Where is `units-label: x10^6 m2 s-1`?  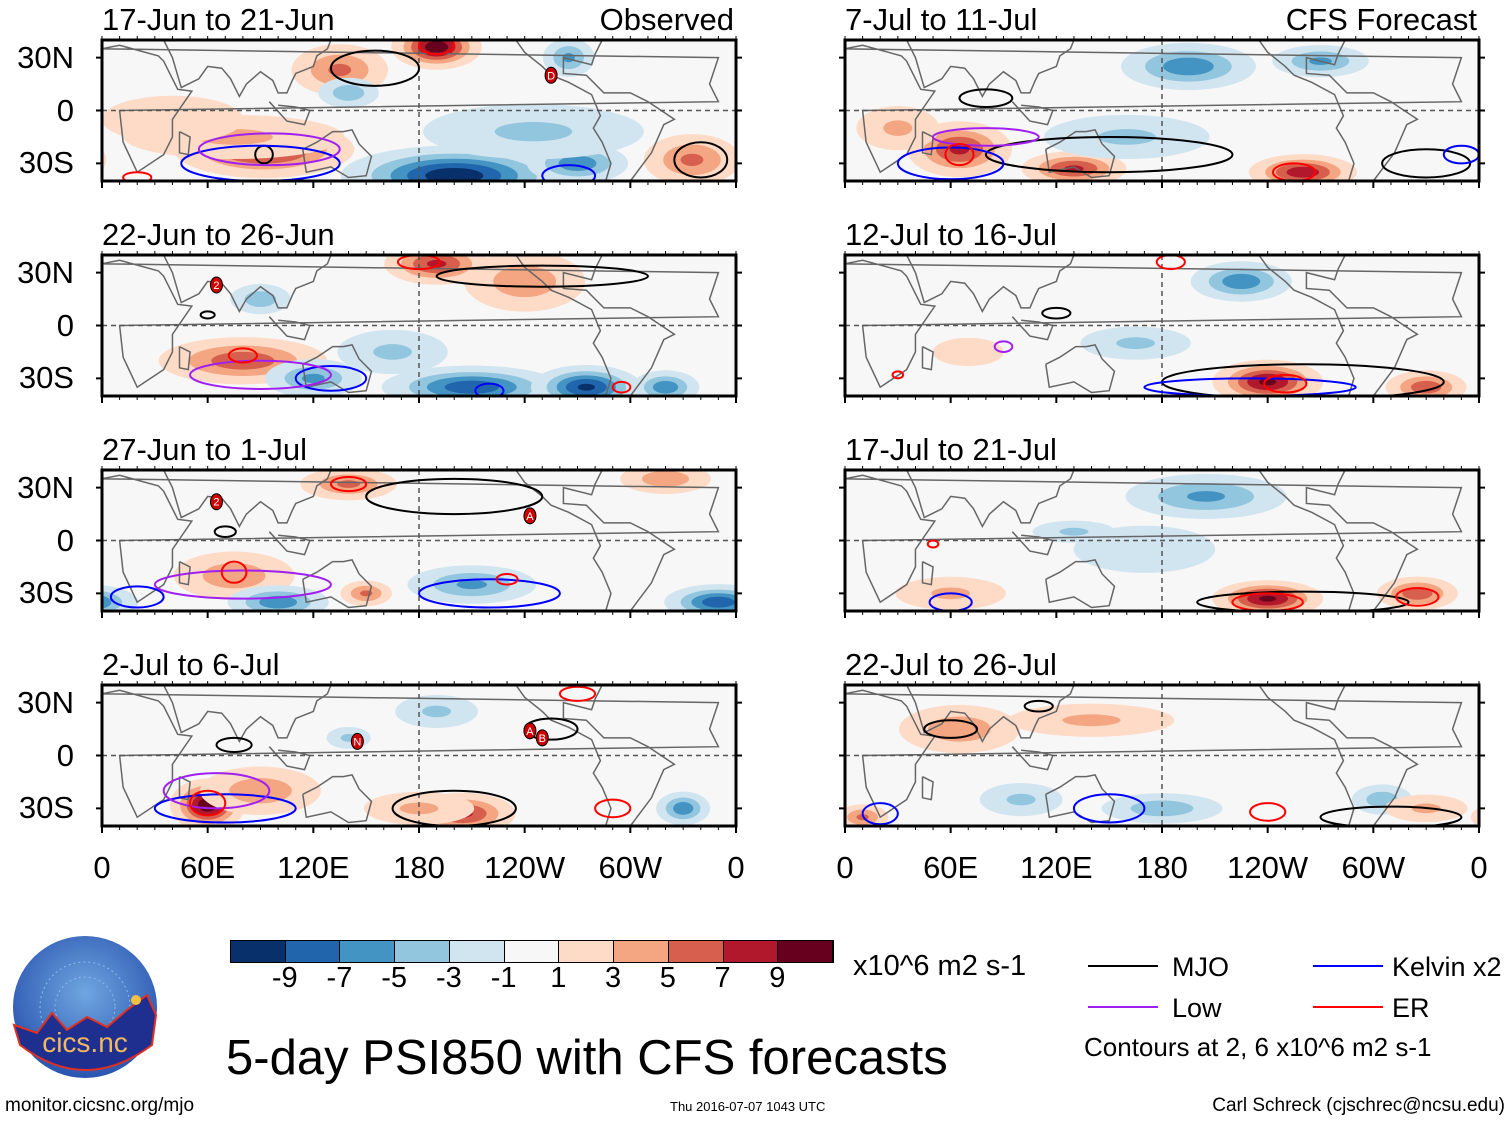
units-label: x10^6 m2 s-1 is located at coordinates (940, 966).